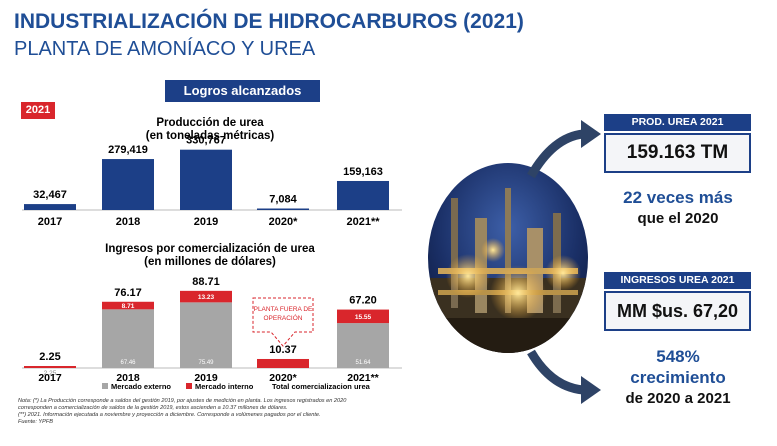 Image resolution: width=777 pixels, height=446 pixels. Describe the element at coordinates (128, 363) in the screenshot. I see `revenue-external-label: 67.46` at that location.